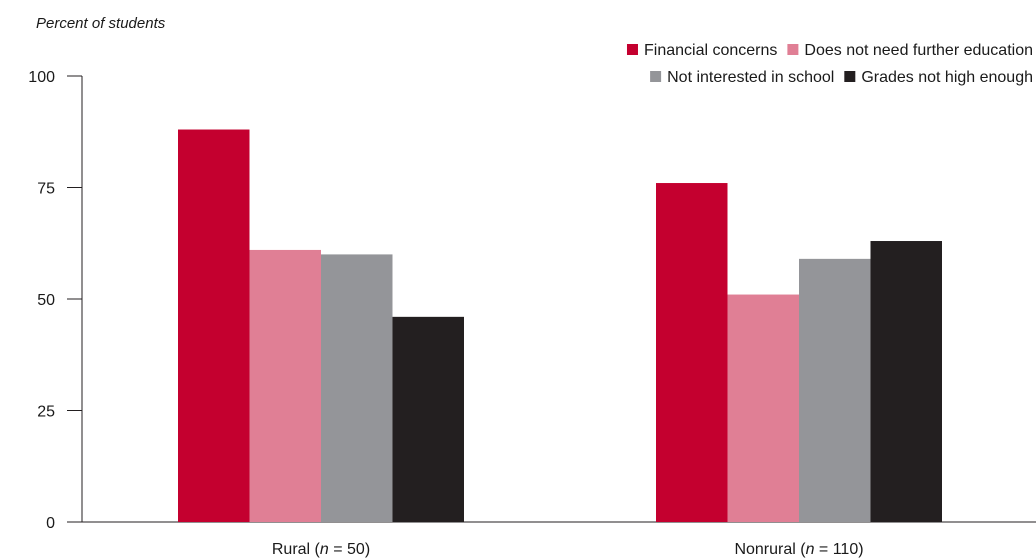 The image size is (1036, 559). Describe the element at coordinates (101, 23) in the screenshot. I see `y-axis-title: Percent of students` at that location.